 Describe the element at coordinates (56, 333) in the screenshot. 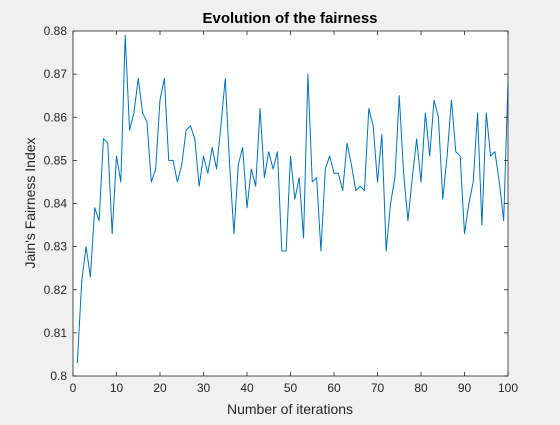

I see `y-tick-label: 0.81` at that location.